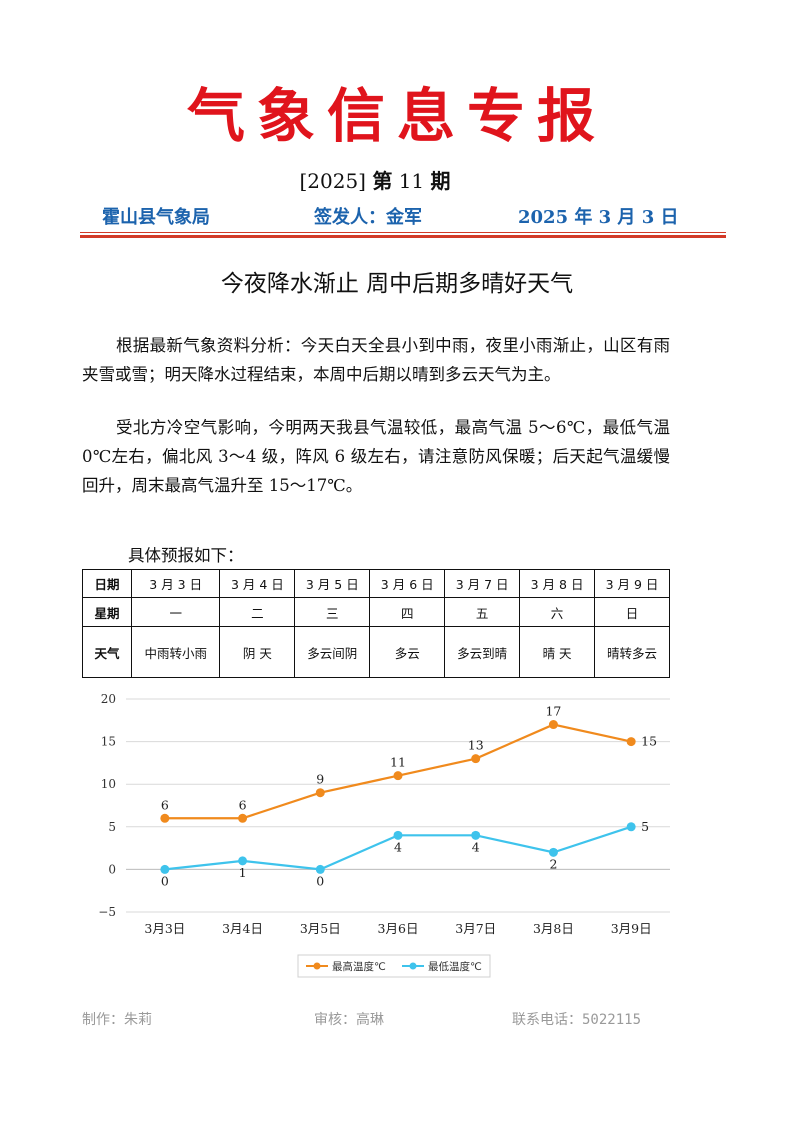  Describe the element at coordinates (257, 652) in the screenshot. I see `cell-weather: 阴 天` at that location.